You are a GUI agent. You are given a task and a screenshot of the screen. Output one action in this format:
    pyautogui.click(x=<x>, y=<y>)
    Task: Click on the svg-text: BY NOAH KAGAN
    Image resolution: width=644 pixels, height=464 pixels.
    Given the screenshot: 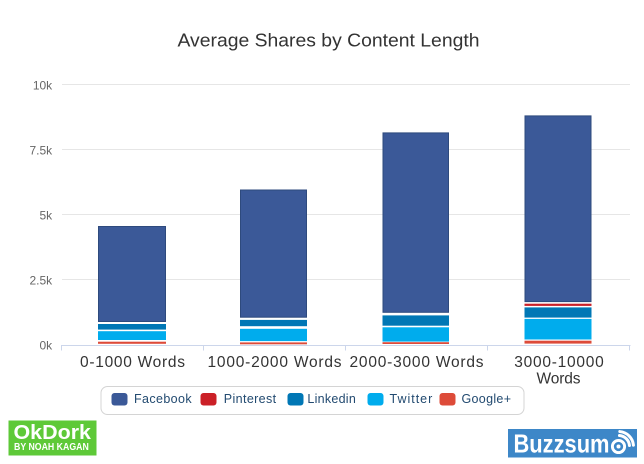 What is the action you would take?
    pyautogui.click(x=51, y=447)
    